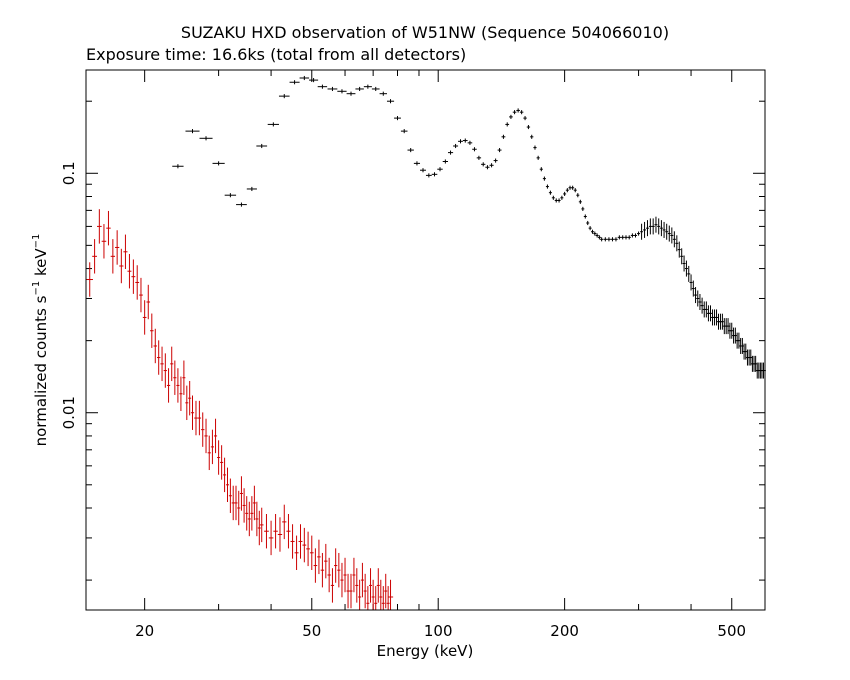 This screenshot has height=680, width=850. I want to click on y-axis-label-prefix: normalized counts s, so click(41, 370).